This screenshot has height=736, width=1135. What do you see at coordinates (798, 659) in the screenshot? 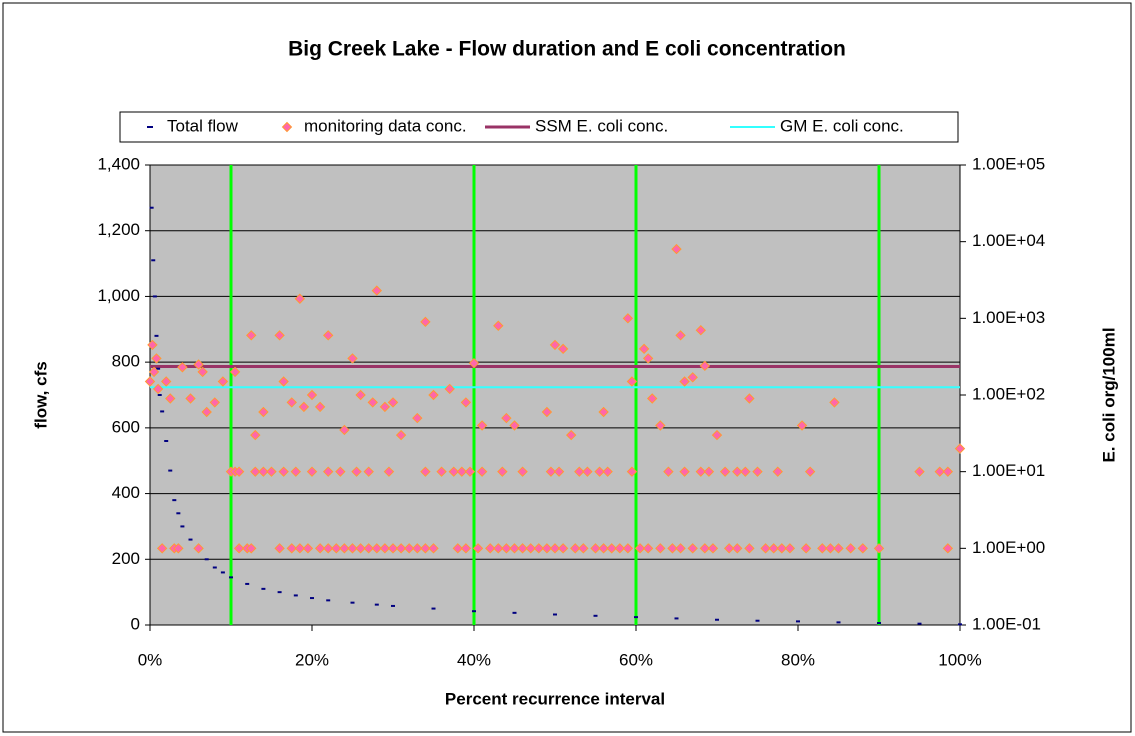
I see `x-tick-label: 80%` at bounding box center [798, 659].